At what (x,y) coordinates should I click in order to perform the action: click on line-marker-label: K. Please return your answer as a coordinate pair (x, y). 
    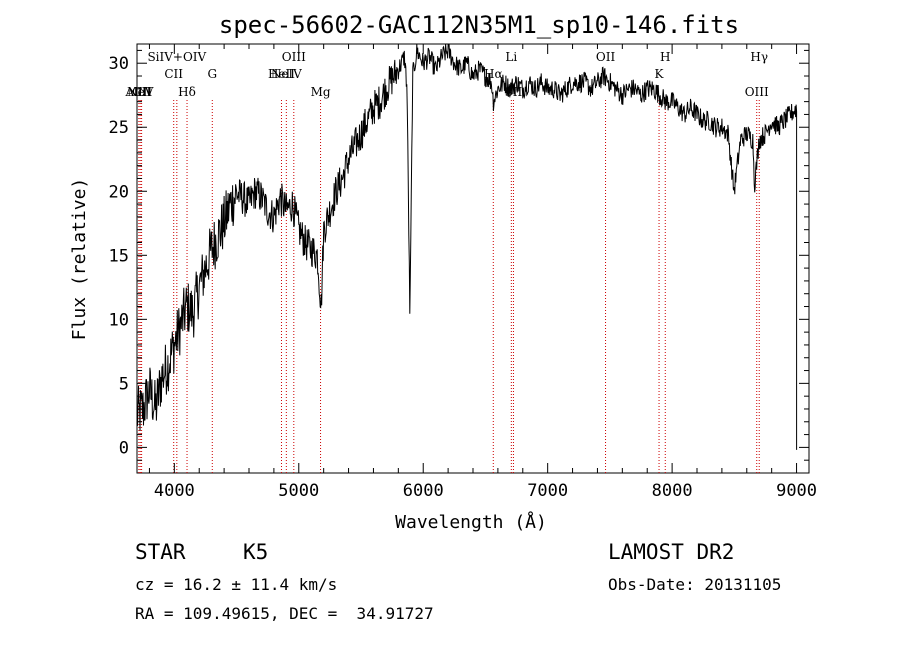
    Looking at the image, I should click on (660, 74).